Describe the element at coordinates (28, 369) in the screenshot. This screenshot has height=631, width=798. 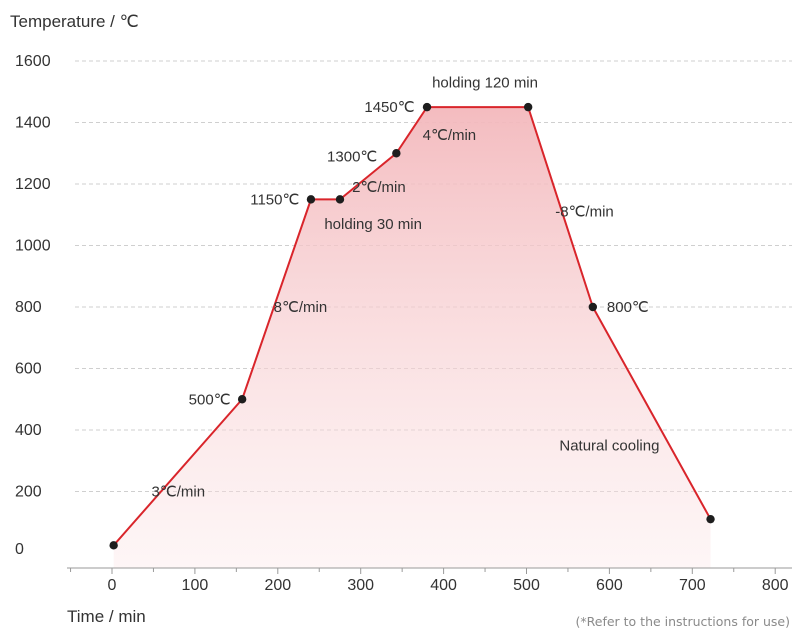
I see `y-tick-label: 600` at that location.